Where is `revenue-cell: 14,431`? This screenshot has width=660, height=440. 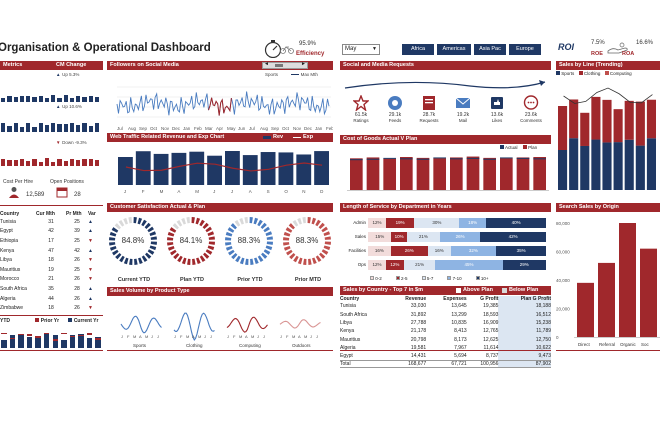
revenue-cell: 14,431 is located at coordinates (418, 356).